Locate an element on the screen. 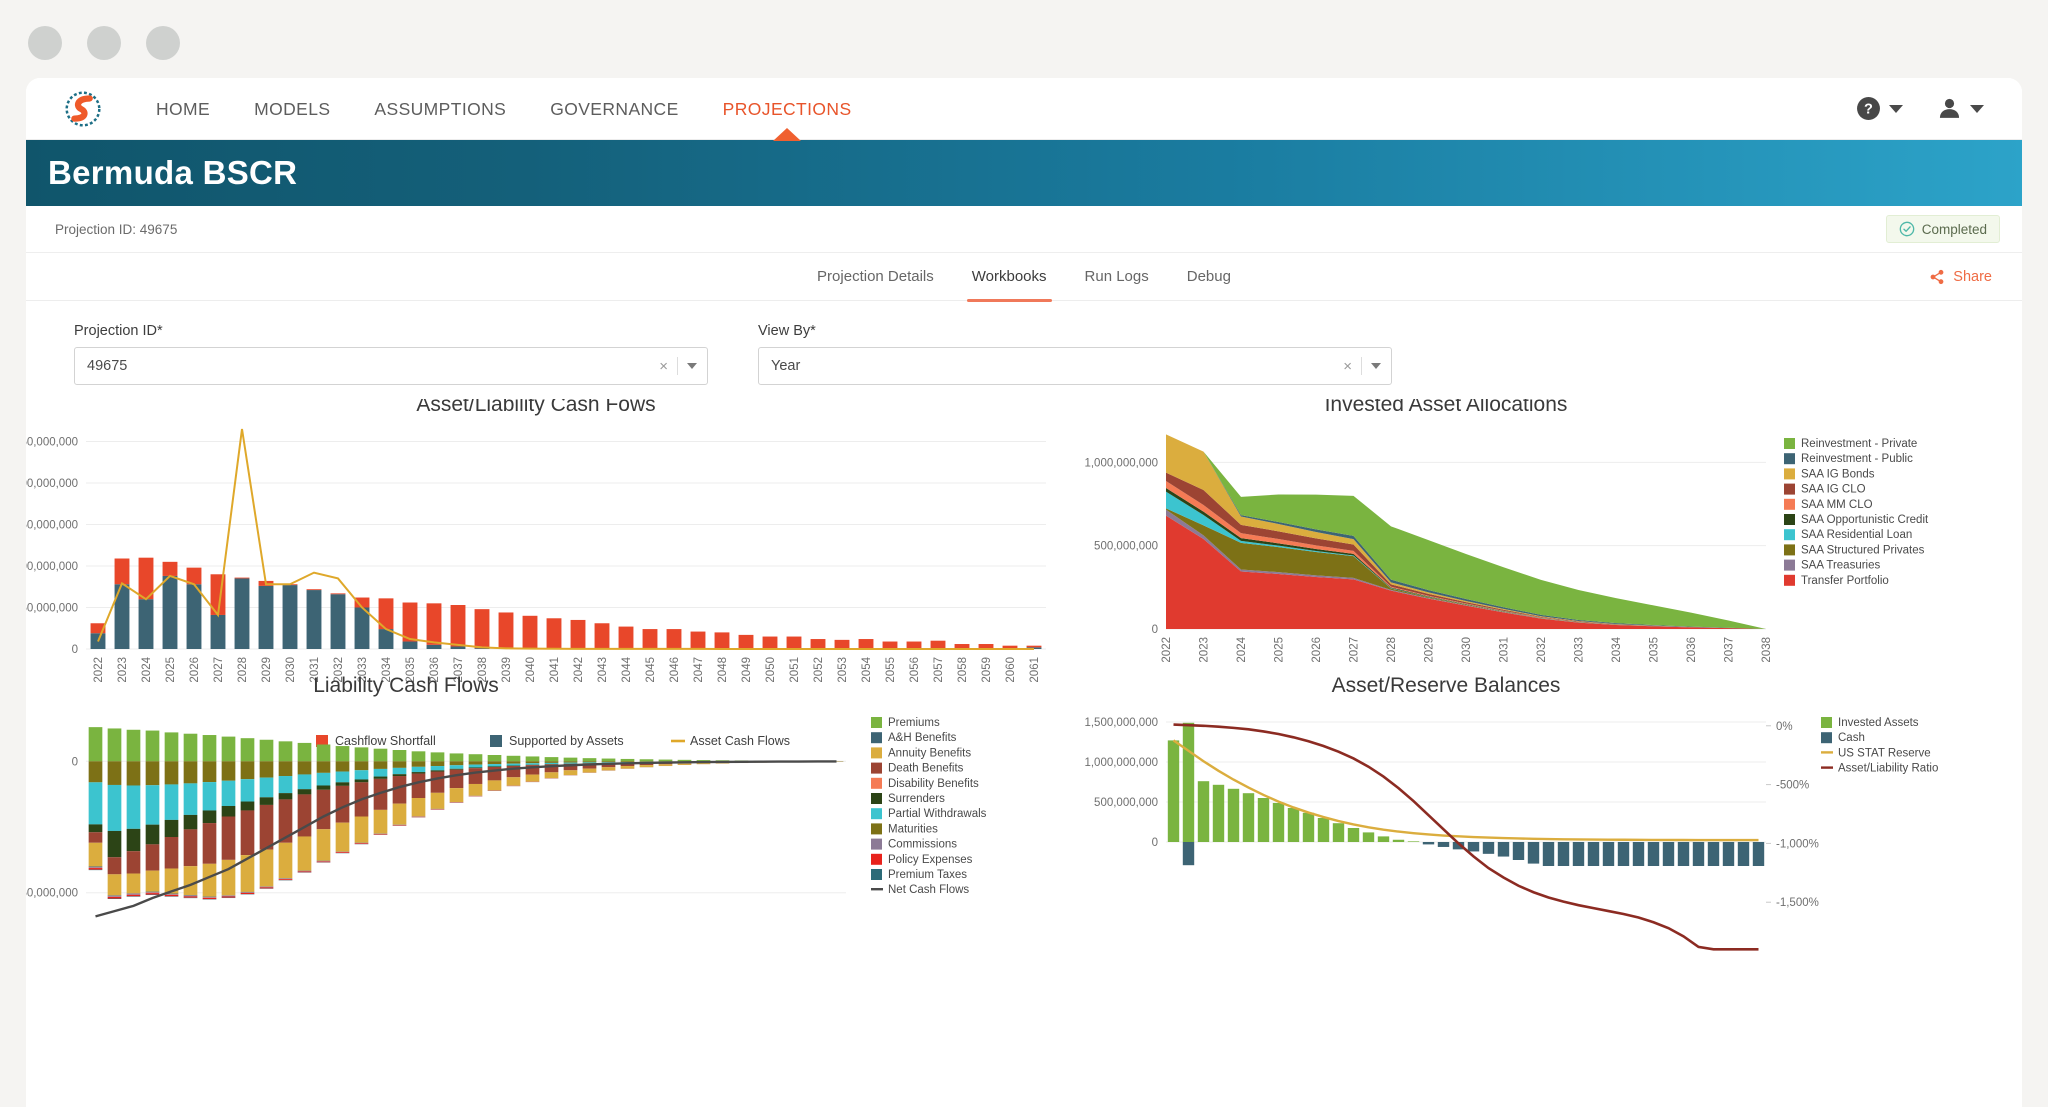 This screenshot has width=2048, height=1107. window-traffic-lights is located at coordinates (104, 43).